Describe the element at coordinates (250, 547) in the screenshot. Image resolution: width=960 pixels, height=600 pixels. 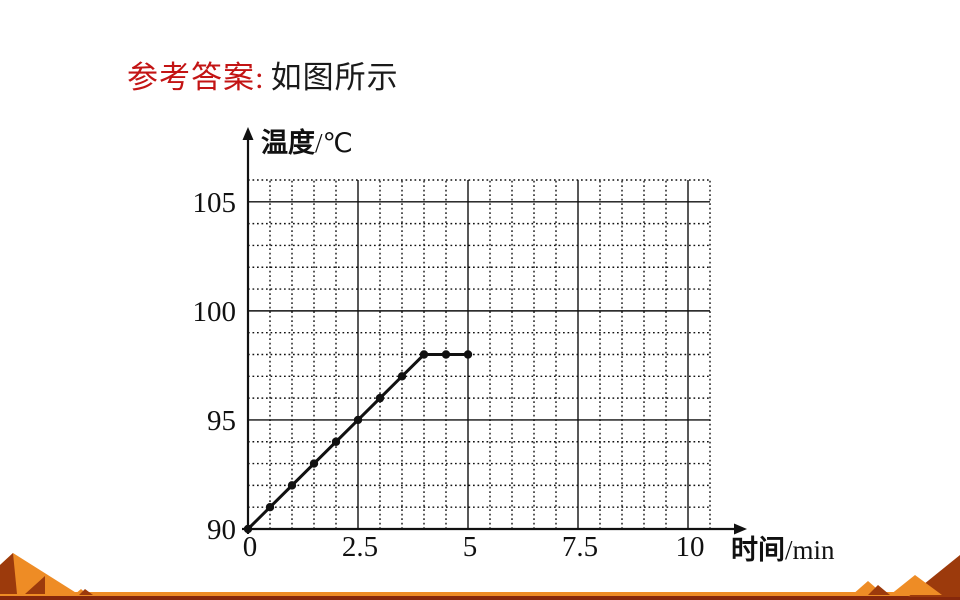
I see `x-tick-label: 0` at that location.